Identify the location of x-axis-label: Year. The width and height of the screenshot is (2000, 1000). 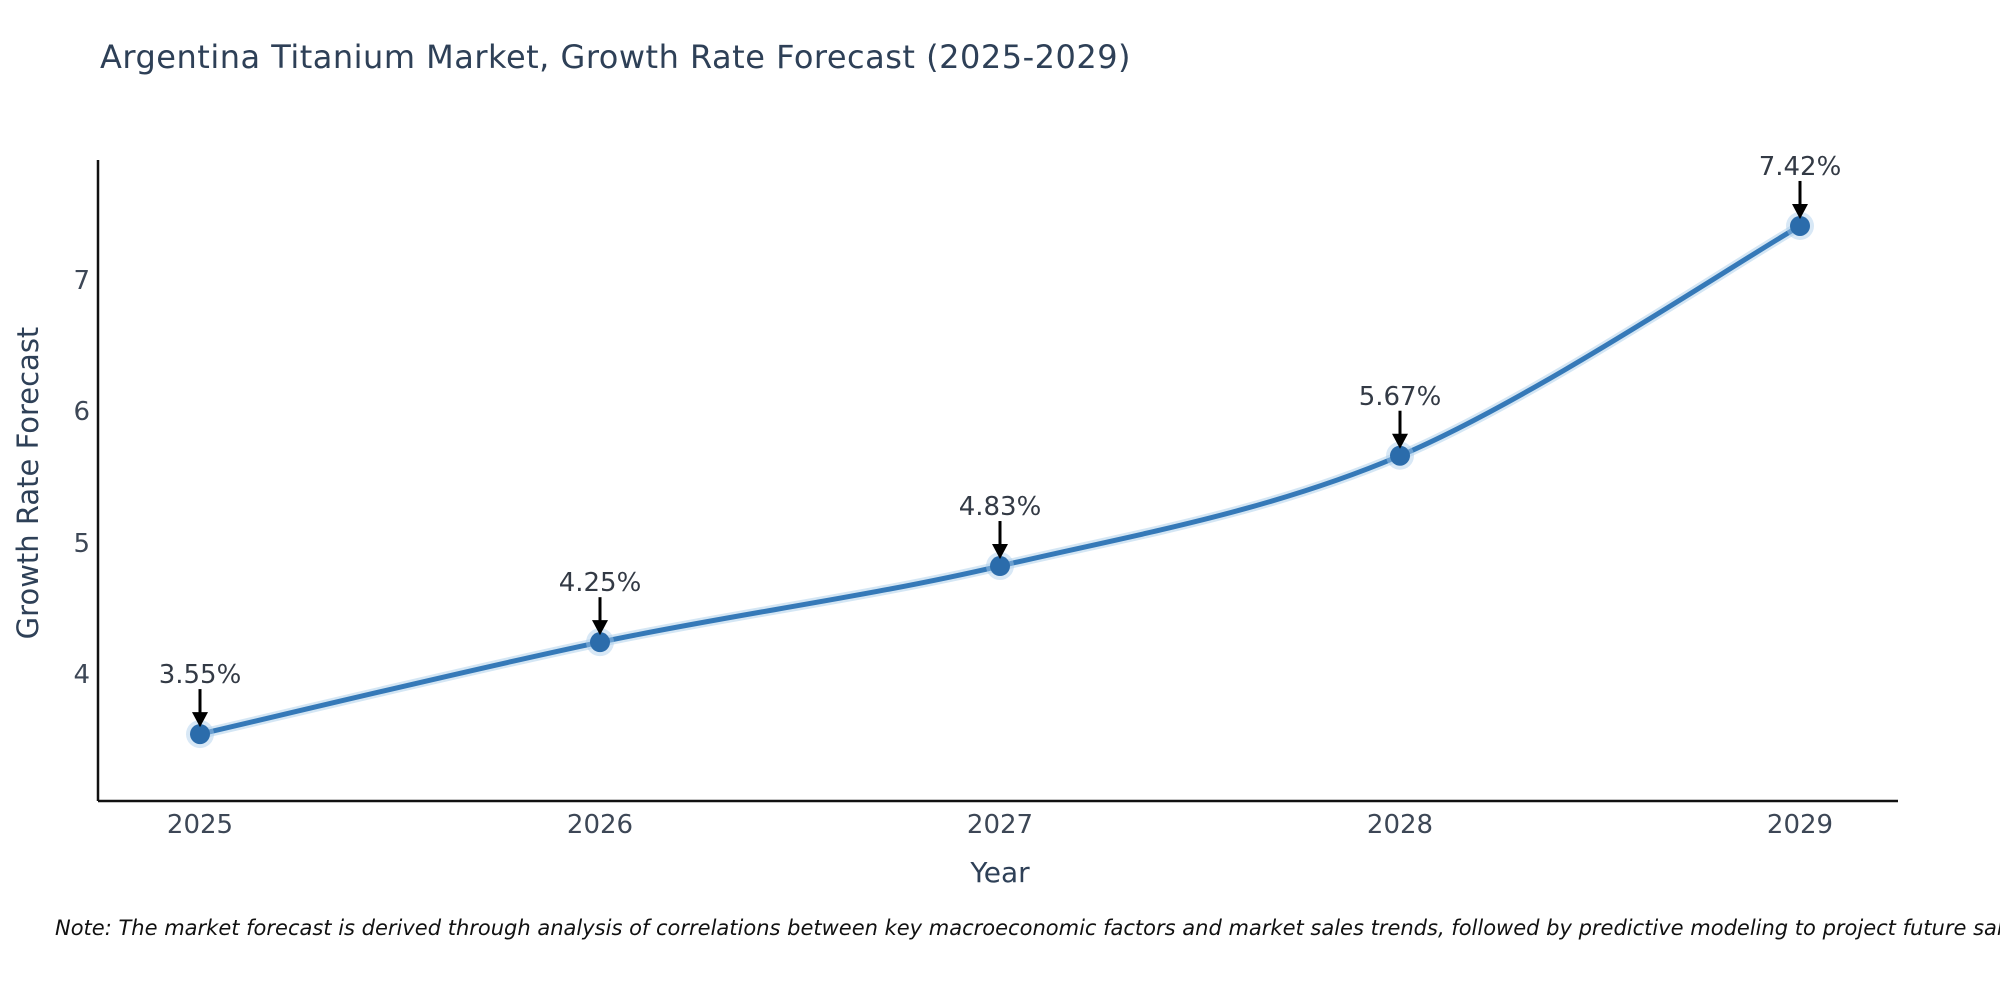
(1000, 872).